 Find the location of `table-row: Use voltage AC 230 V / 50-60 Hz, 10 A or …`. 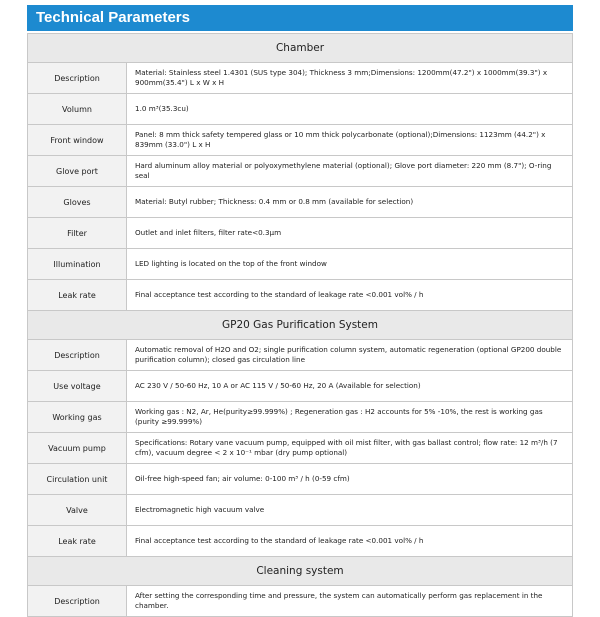

table-row: Use voltage AC 230 V / 50-60 Hz, 10 A or … is located at coordinates (300, 386).